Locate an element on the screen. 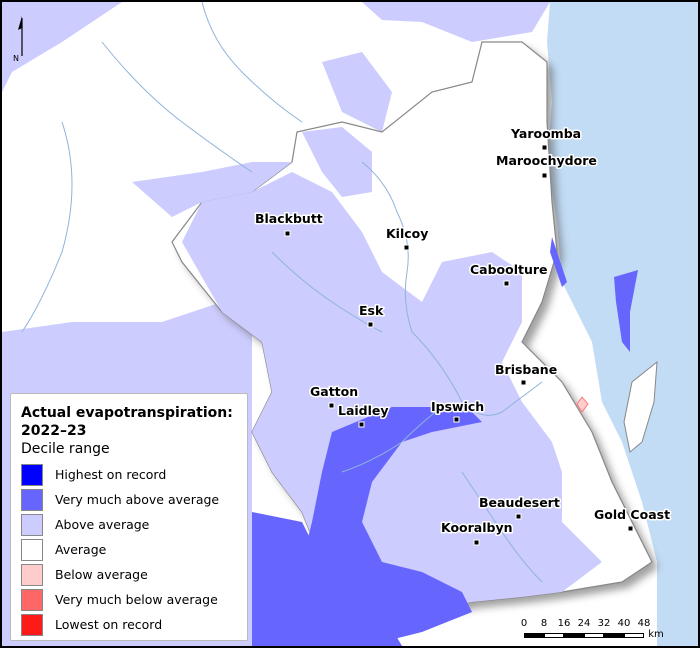  town-label-laidley: Laidley is located at coordinates (363, 410).